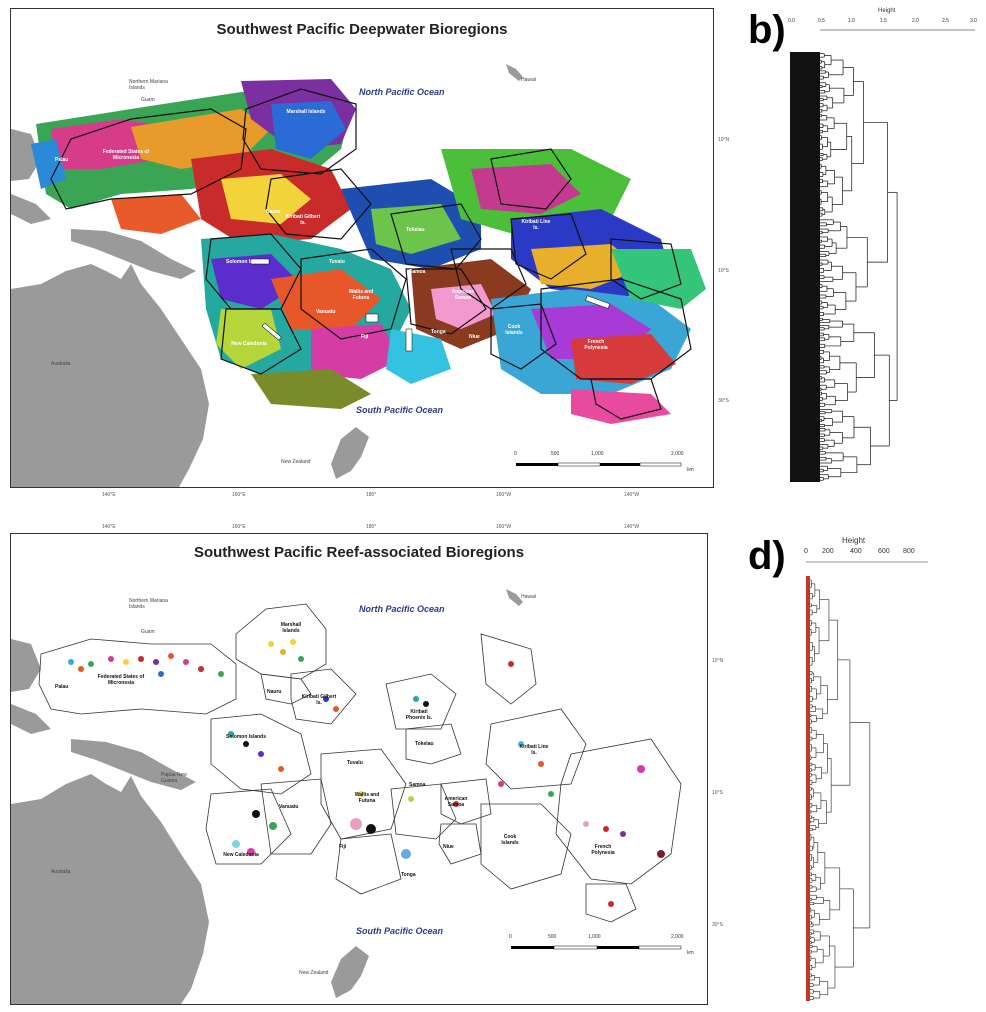 Image resolution: width=986 pixels, height=1012 pixels. I want to click on place-label: Guam, so click(148, 632).